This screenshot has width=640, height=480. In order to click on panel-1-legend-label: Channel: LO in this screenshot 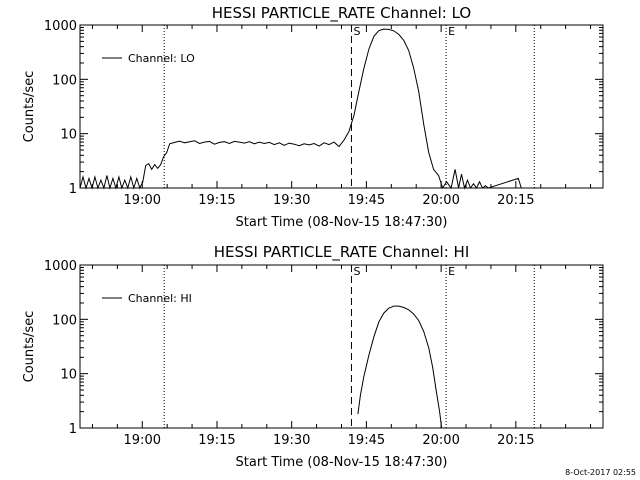, I will do `click(161, 58)`.